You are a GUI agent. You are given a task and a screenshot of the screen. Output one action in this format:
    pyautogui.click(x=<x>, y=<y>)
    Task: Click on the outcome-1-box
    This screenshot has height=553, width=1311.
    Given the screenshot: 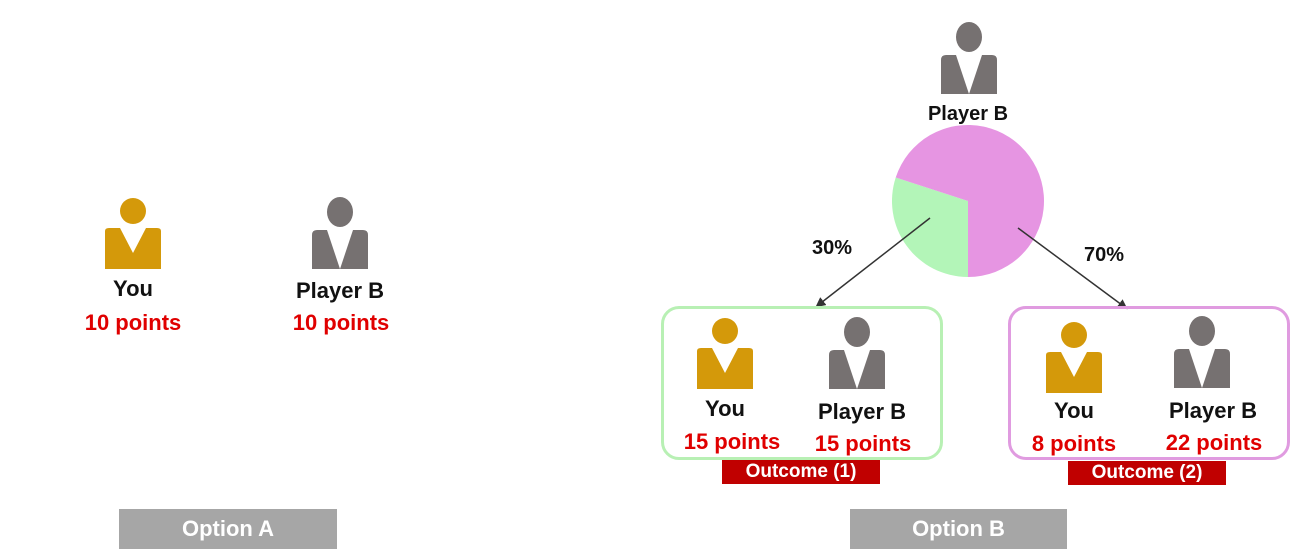 What is the action you would take?
    pyautogui.click(x=802, y=383)
    